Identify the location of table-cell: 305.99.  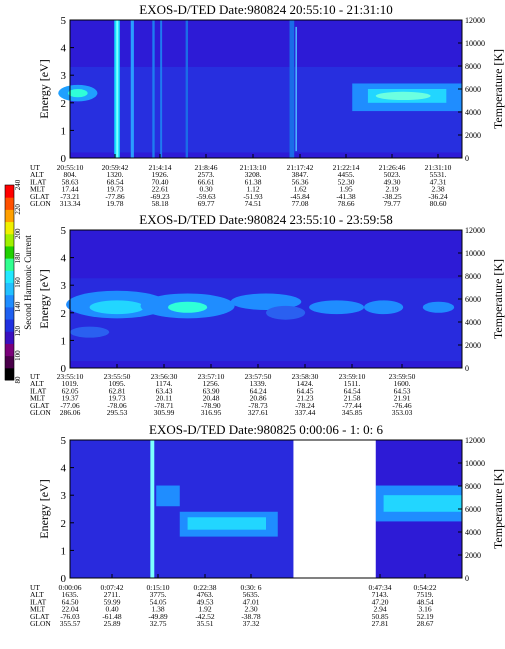
(164, 412).